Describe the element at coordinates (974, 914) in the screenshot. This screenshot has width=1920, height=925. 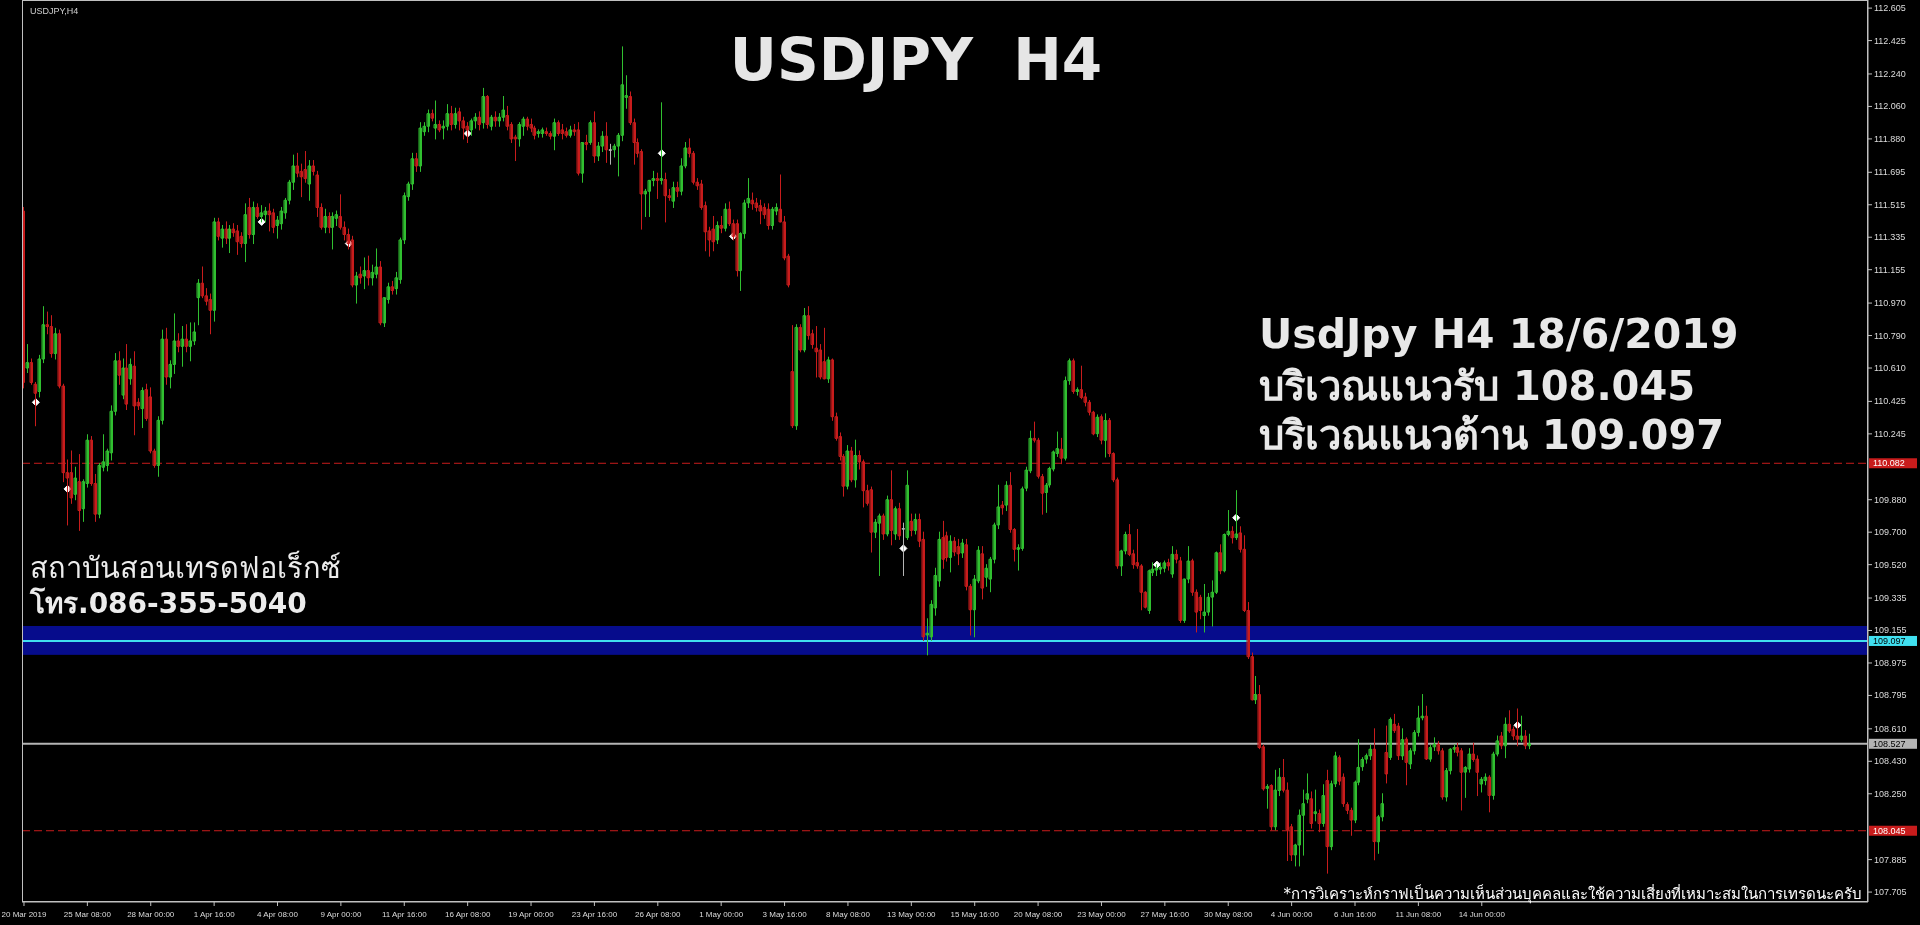
I see `x-tick-label: 15 May 16:00` at that location.